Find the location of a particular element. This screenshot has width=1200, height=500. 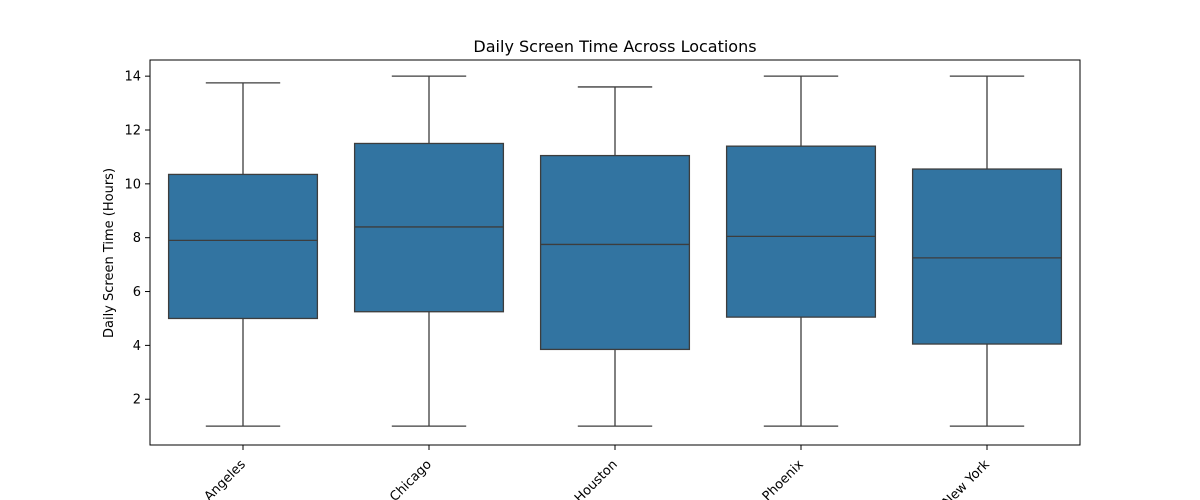

box-chicago is located at coordinates (429, 227).